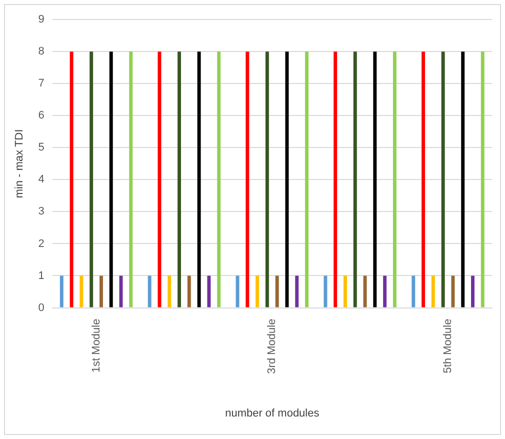  Describe the element at coordinates (41, 276) in the screenshot. I see `y-tick-label: 1` at that location.